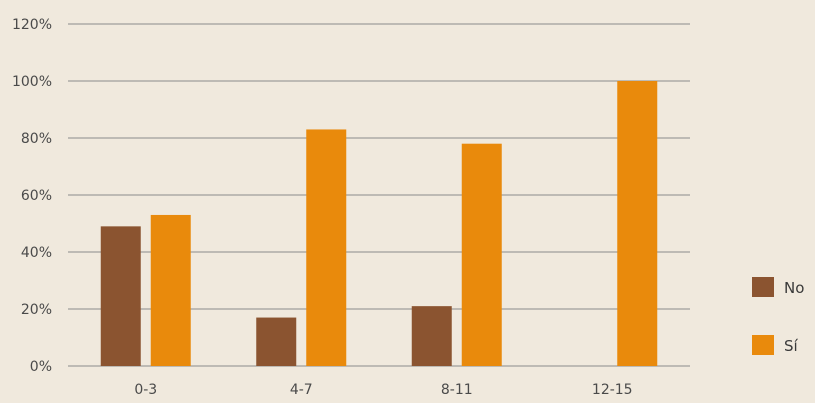 This screenshot has width=815, height=403. Describe the element at coordinates (763, 345) in the screenshot. I see `legend-swatch-si` at that location.